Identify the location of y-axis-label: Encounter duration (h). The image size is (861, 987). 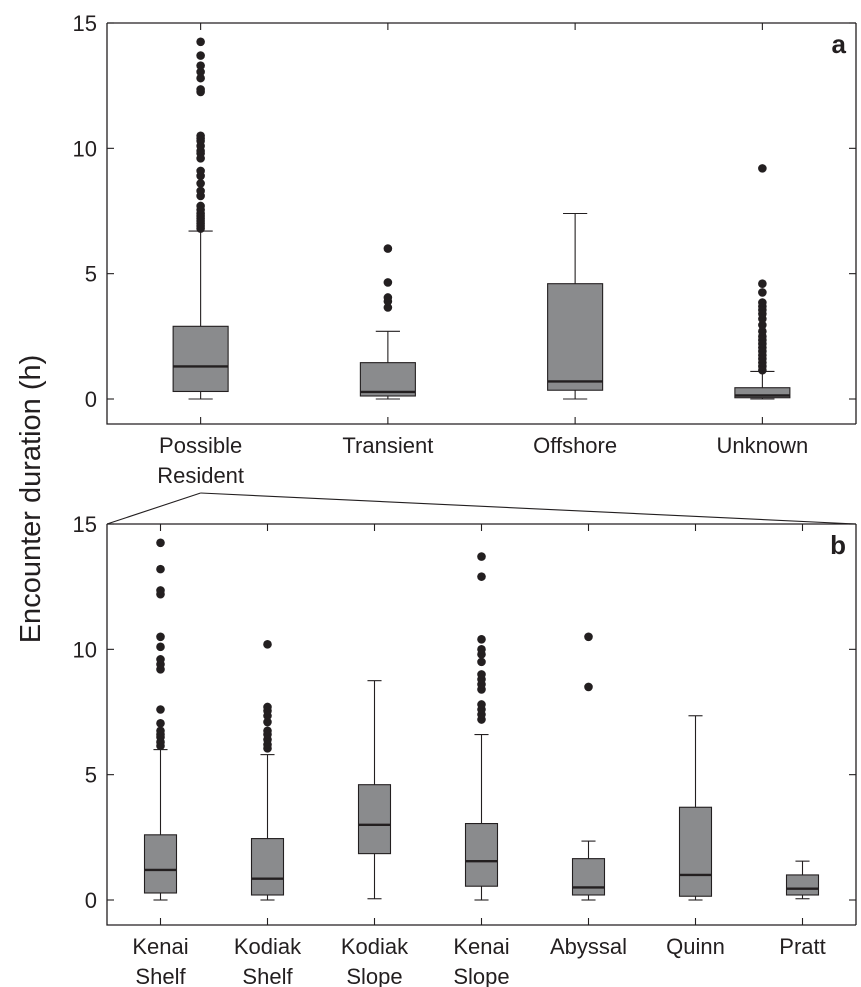
(31, 499).